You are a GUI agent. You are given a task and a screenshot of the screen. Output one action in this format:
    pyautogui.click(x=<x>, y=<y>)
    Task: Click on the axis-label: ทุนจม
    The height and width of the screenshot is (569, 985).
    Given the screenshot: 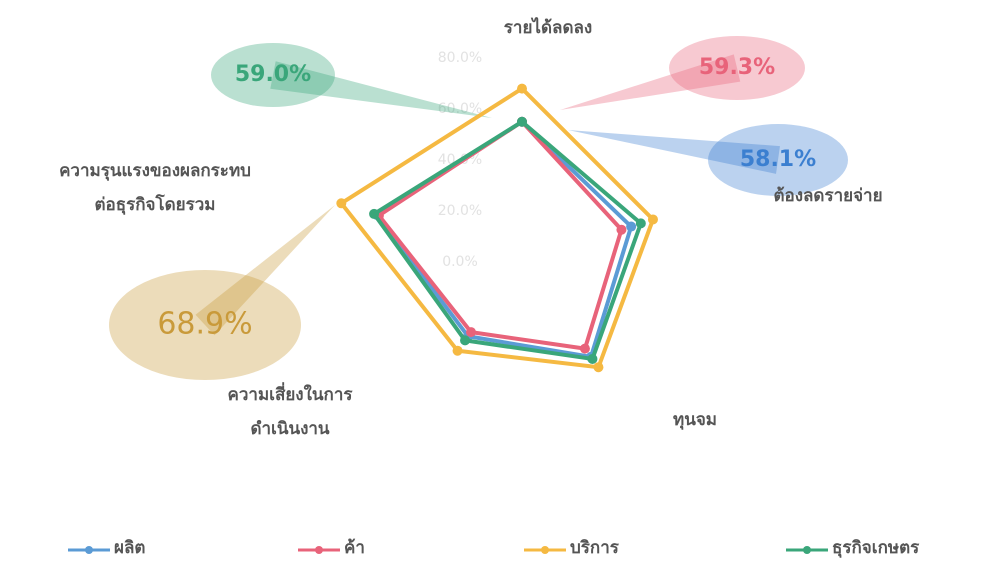 What is the action you would take?
    pyautogui.click(x=695, y=420)
    